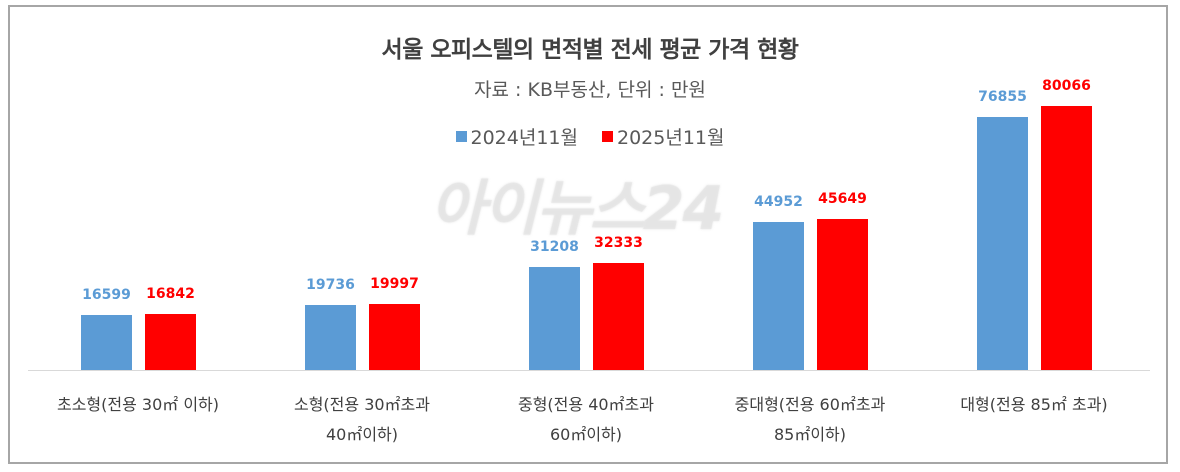 The image size is (1180, 472). I want to click on legend: 2024년11월 2025년11월, so click(590, 136).